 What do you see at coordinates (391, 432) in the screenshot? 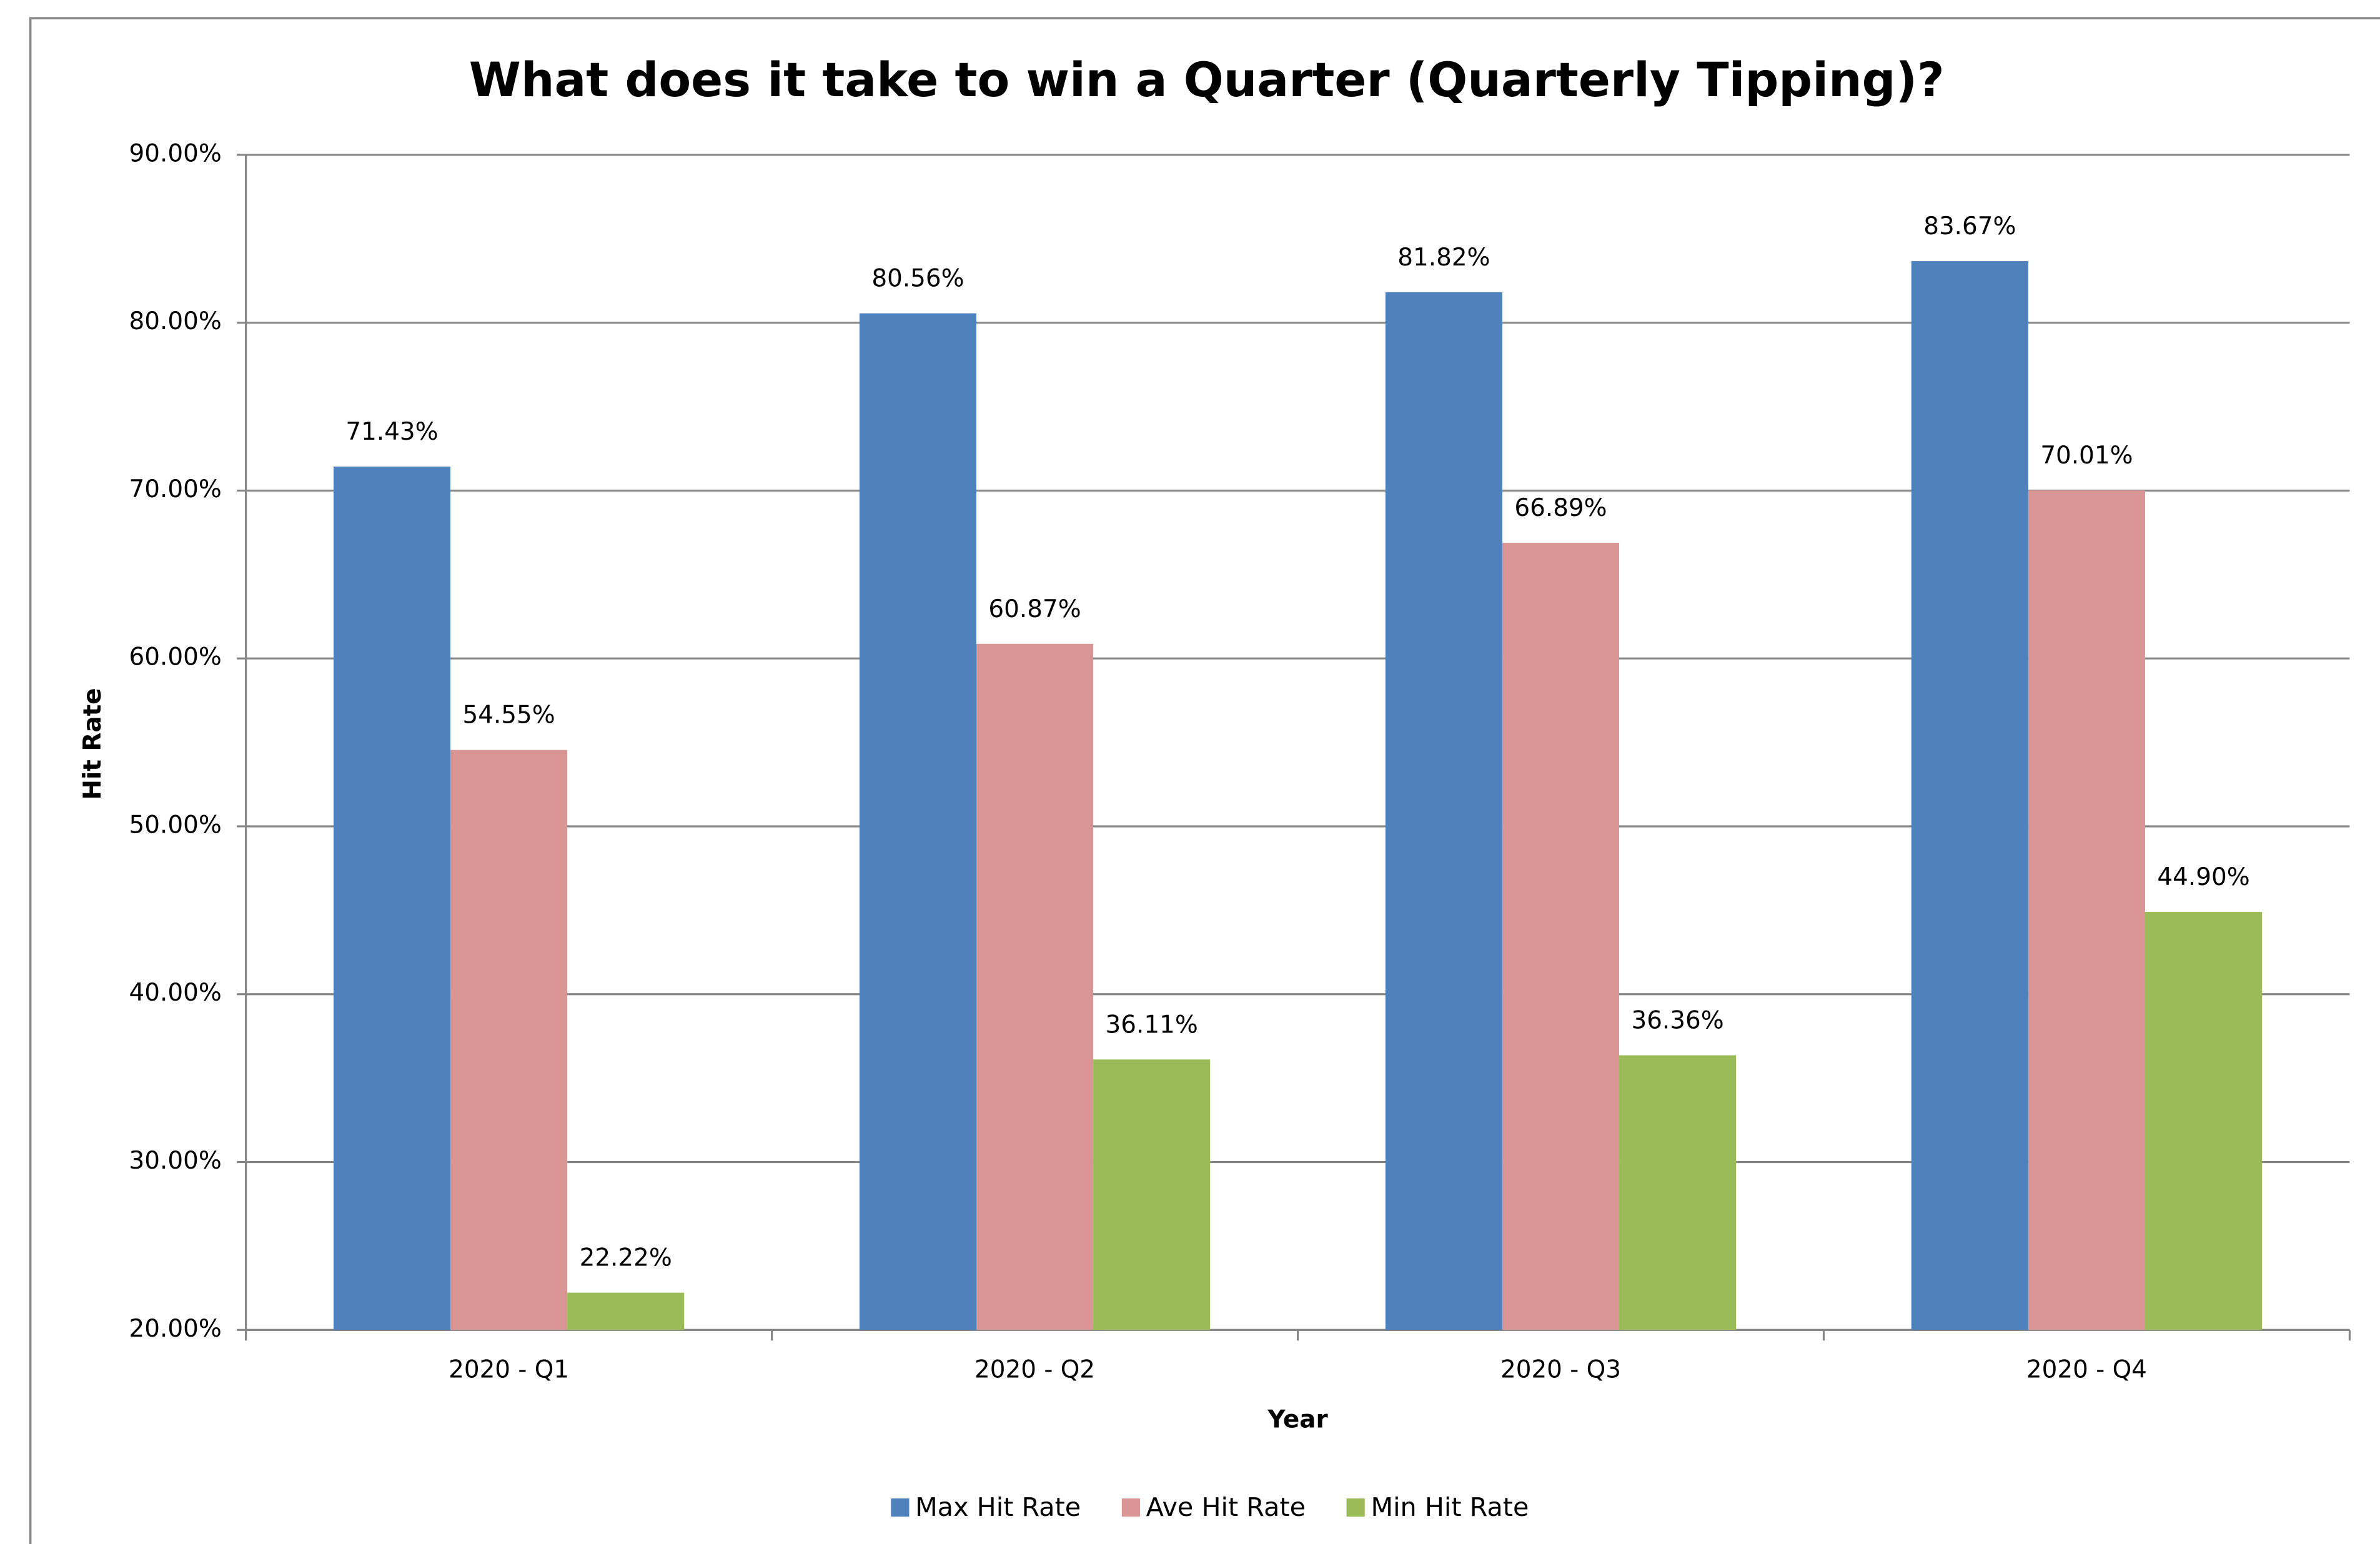
I see `value-label: 71.43%` at bounding box center [391, 432].